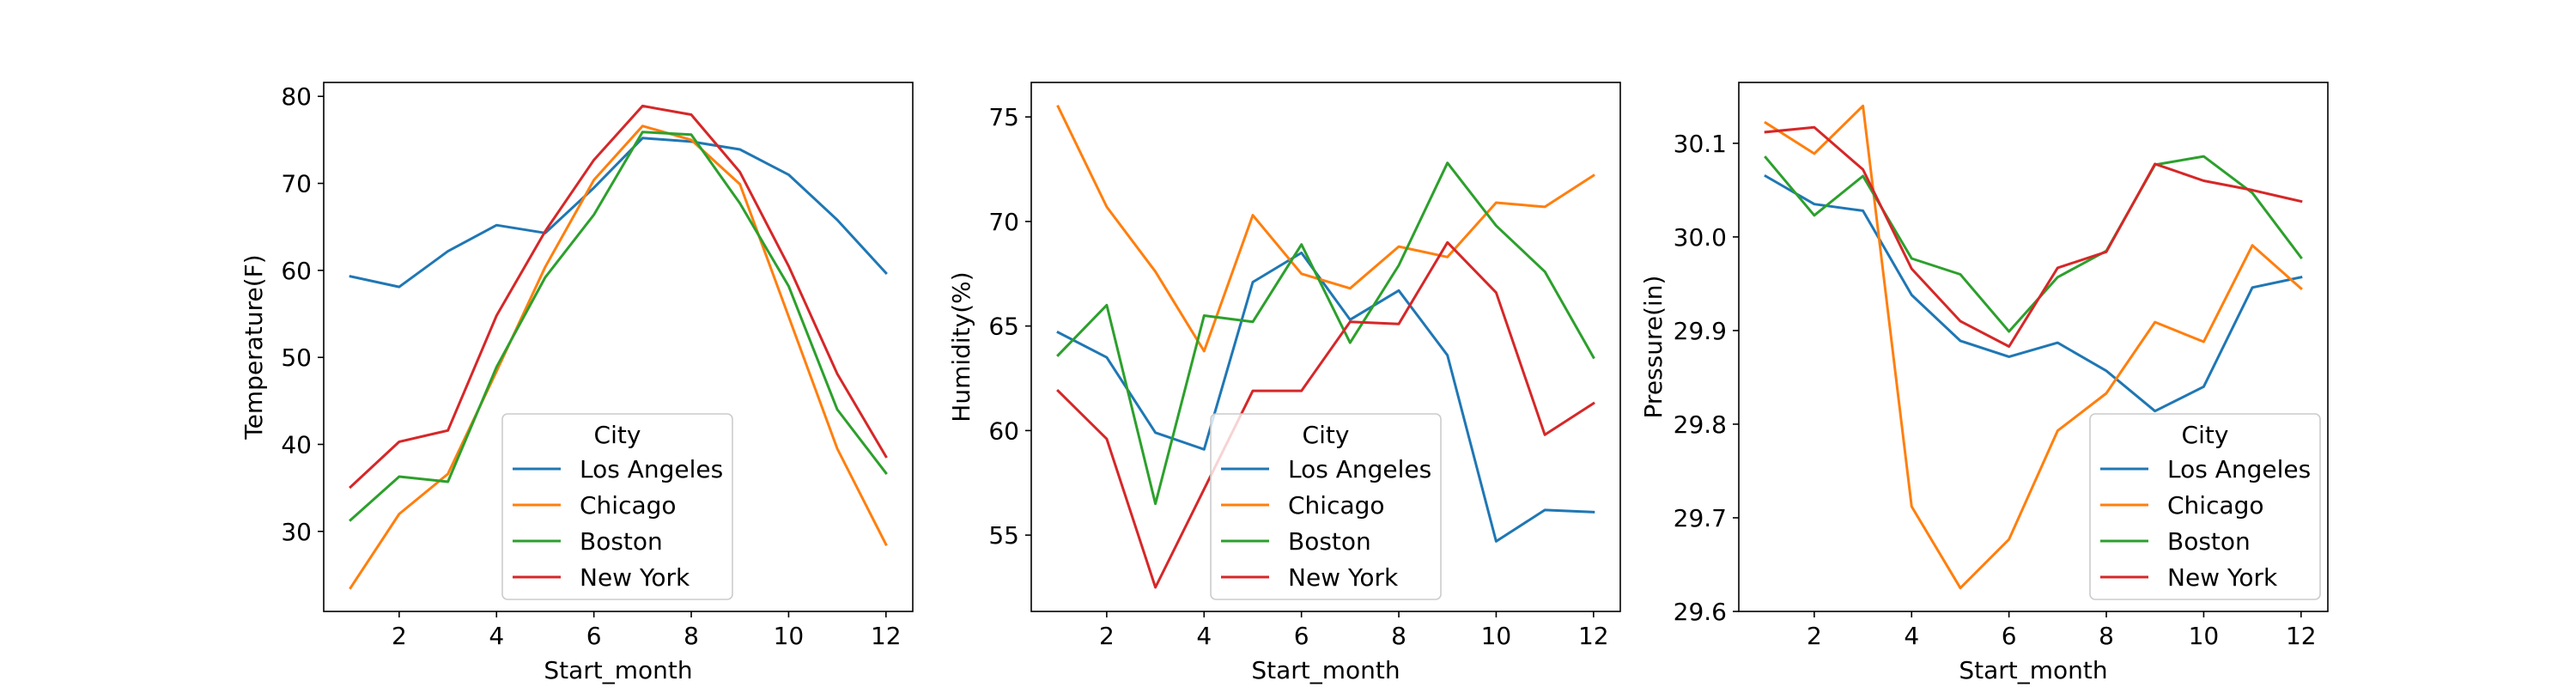  I want to click on y-tick-label: 30.1, so click(1700, 144).